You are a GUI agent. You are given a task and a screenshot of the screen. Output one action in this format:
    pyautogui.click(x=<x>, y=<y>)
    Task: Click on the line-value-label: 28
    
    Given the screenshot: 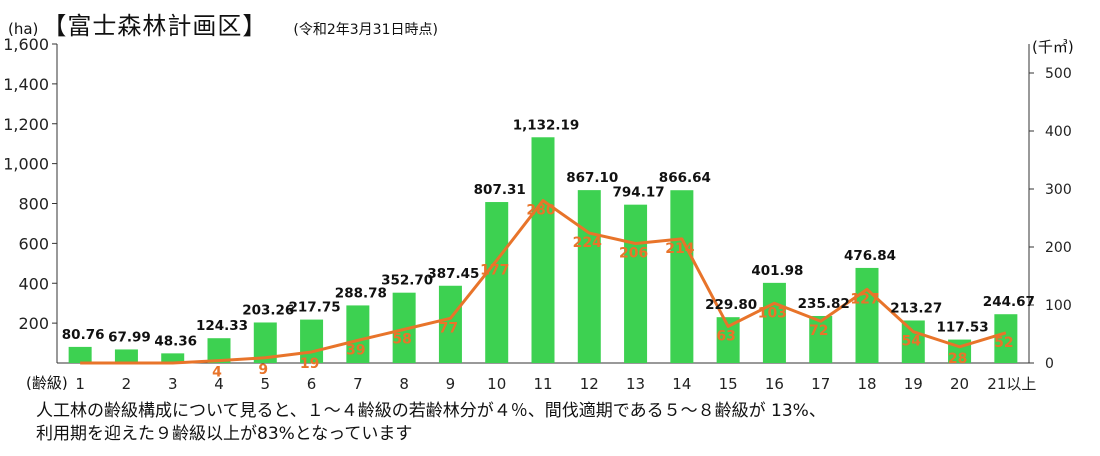 What is the action you would take?
    pyautogui.click(x=957, y=359)
    